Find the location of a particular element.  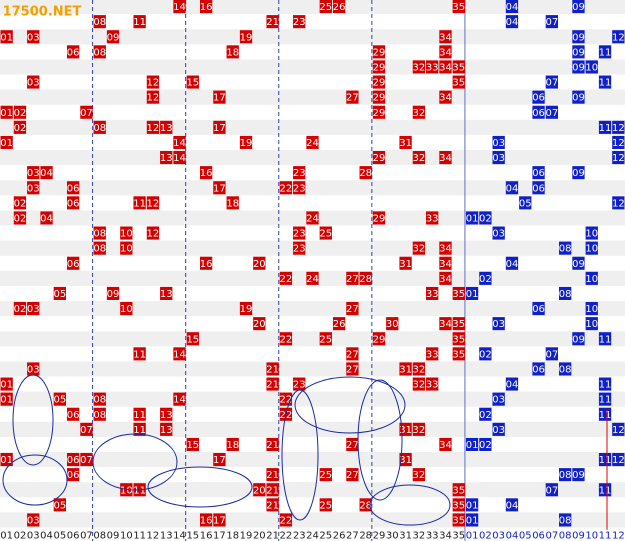

header-label: 11 is located at coordinates (605, 536).